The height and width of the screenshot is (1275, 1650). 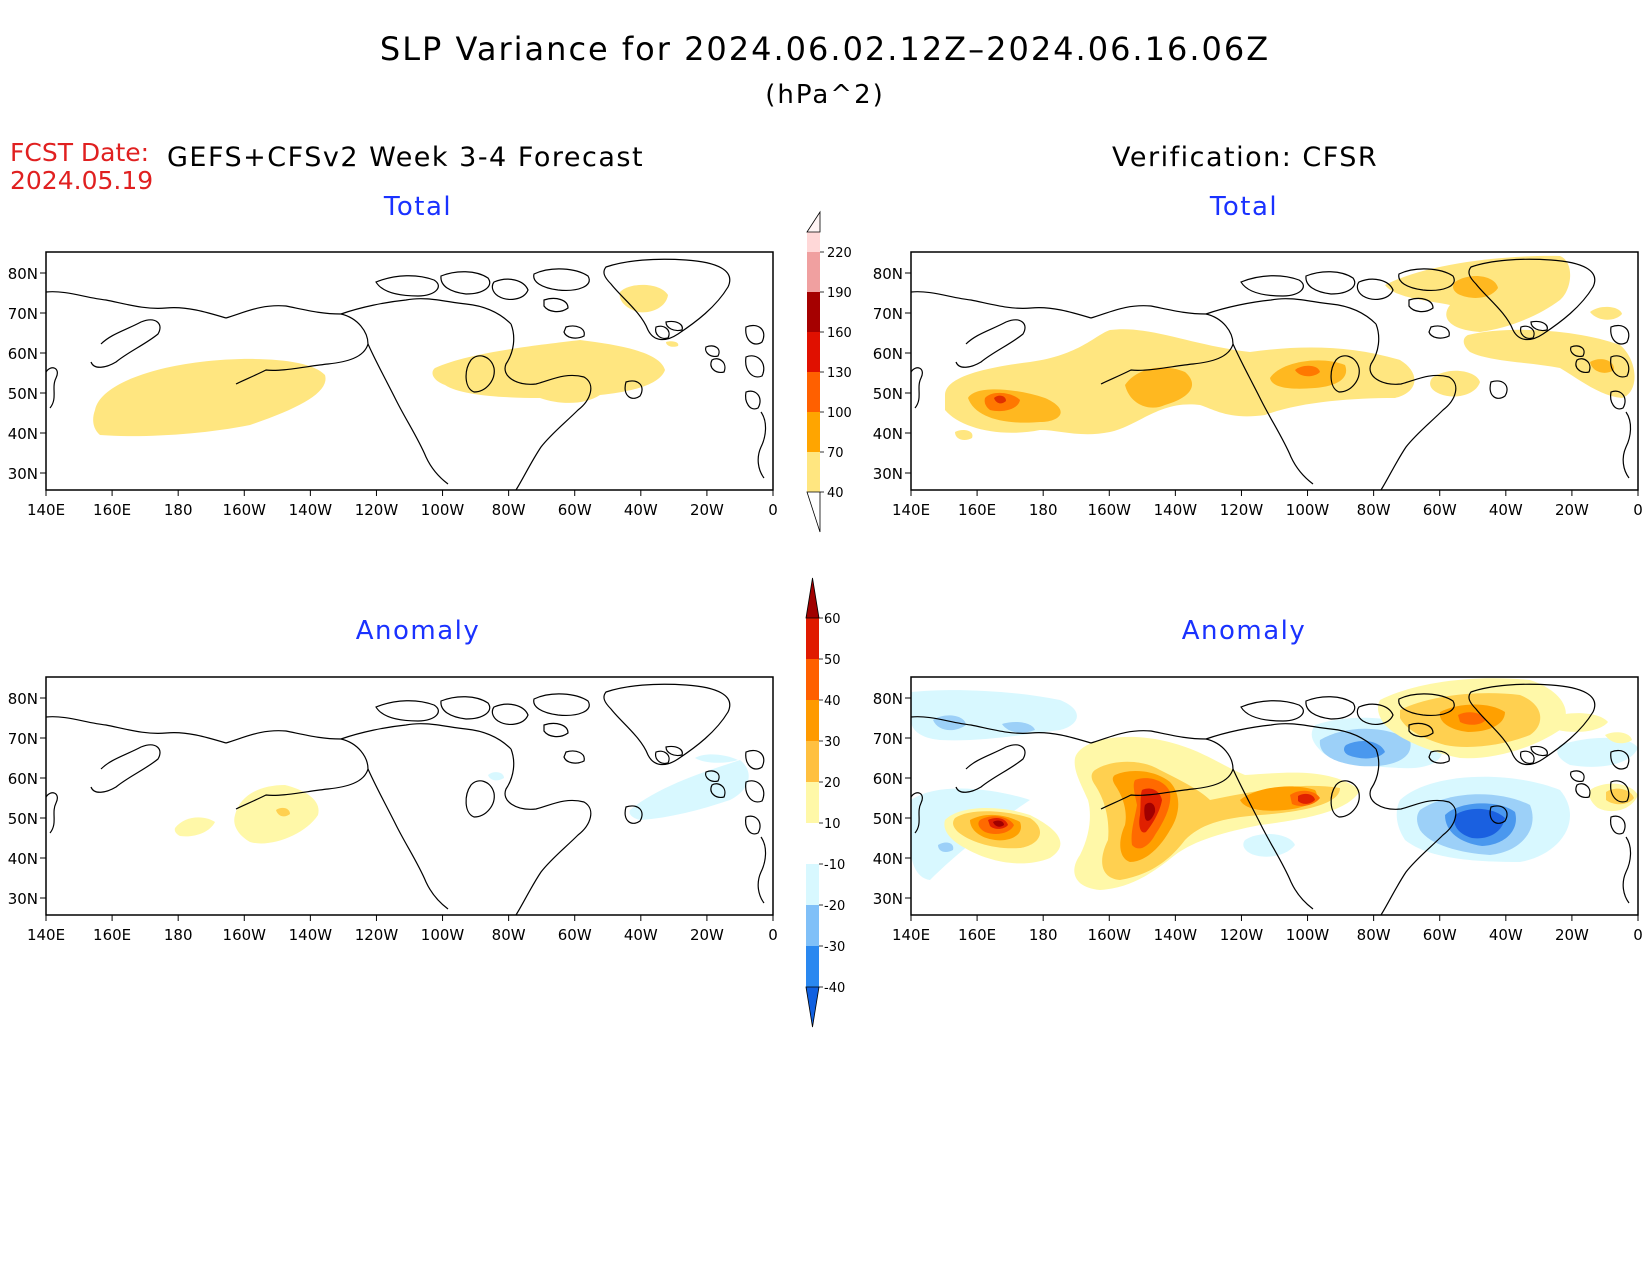 I want to click on legend-level-label: 20, so click(x=832, y=783).